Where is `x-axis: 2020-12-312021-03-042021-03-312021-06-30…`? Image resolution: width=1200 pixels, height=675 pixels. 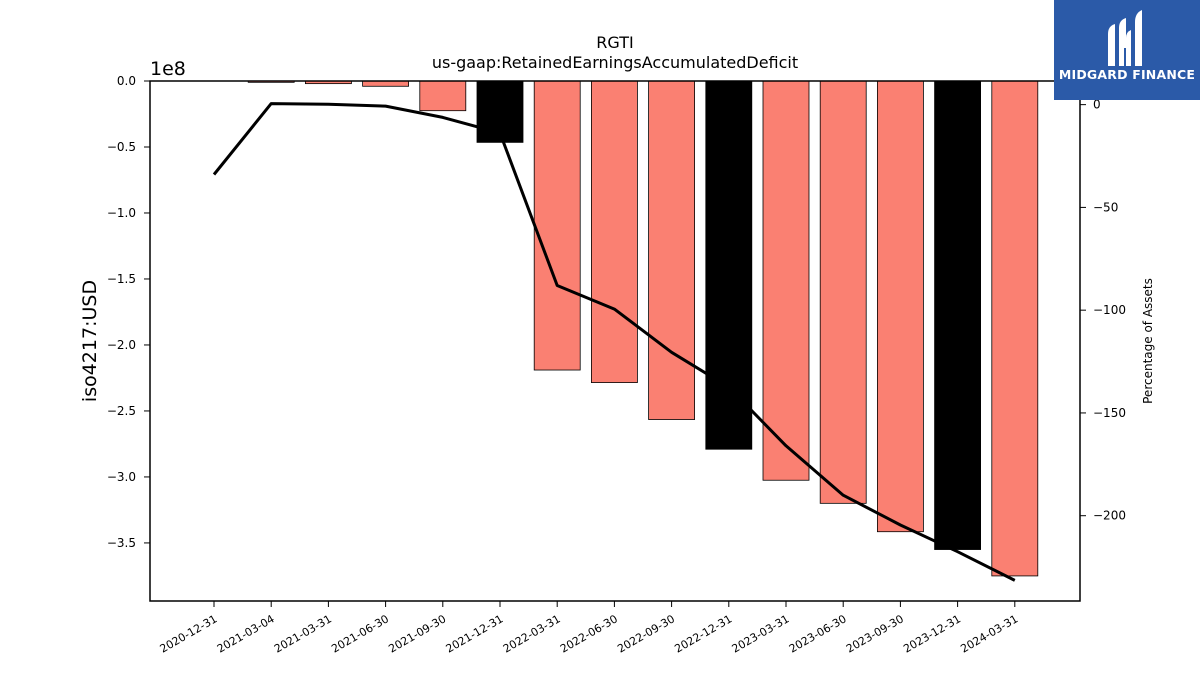
x-axis: 2020-12-312021-03-042021-03-312021-06-30… is located at coordinates (589, 628).